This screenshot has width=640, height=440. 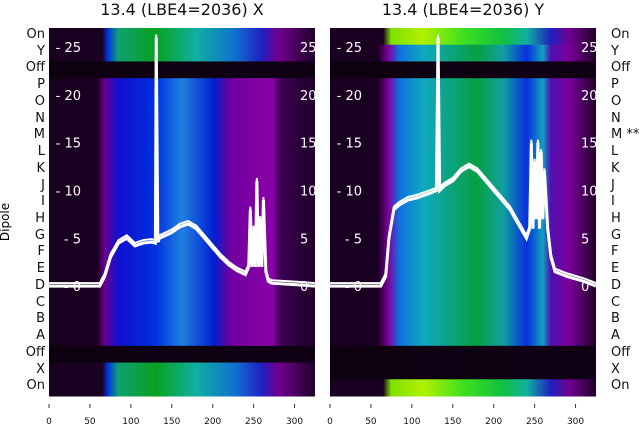 I want to click on profile-tick-label: - 0, so click(x=72, y=287).